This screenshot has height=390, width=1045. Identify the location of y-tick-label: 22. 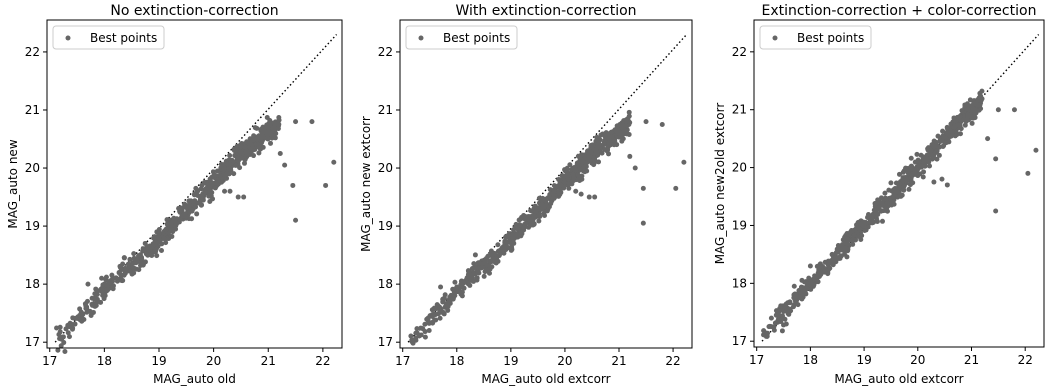
(739, 52).